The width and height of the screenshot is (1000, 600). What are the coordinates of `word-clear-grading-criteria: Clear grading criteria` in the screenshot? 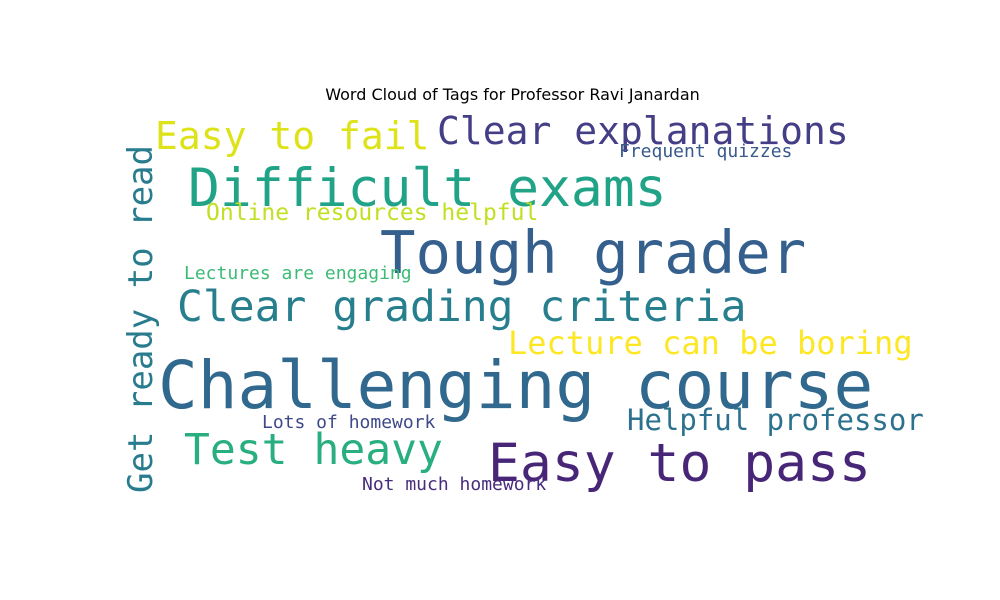 It's located at (462, 307).